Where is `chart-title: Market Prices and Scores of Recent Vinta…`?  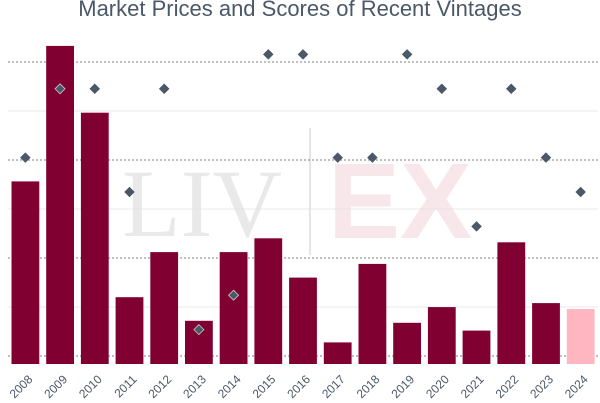 chart-title: Market Prices and Scores of Recent Vinta… is located at coordinates (300, 10).